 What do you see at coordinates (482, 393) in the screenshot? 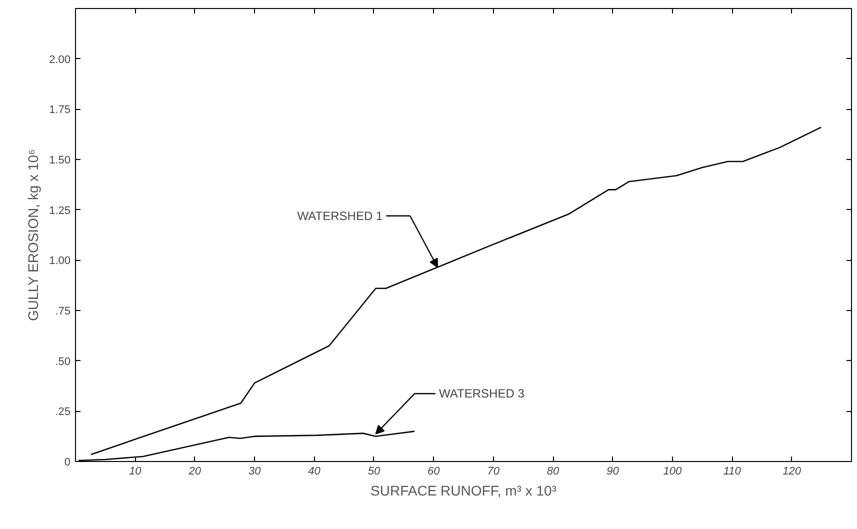
I see `annotation: WATERSHED 3` at bounding box center [482, 393].